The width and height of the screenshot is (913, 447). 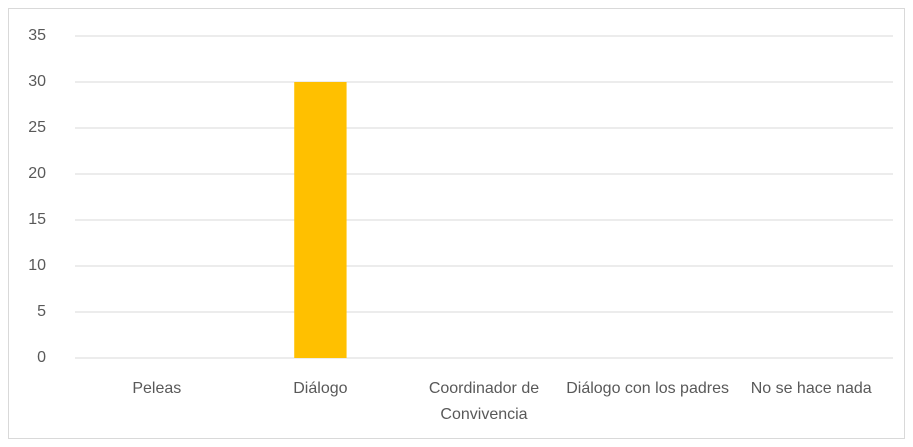 I want to click on bar, so click(x=320, y=220).